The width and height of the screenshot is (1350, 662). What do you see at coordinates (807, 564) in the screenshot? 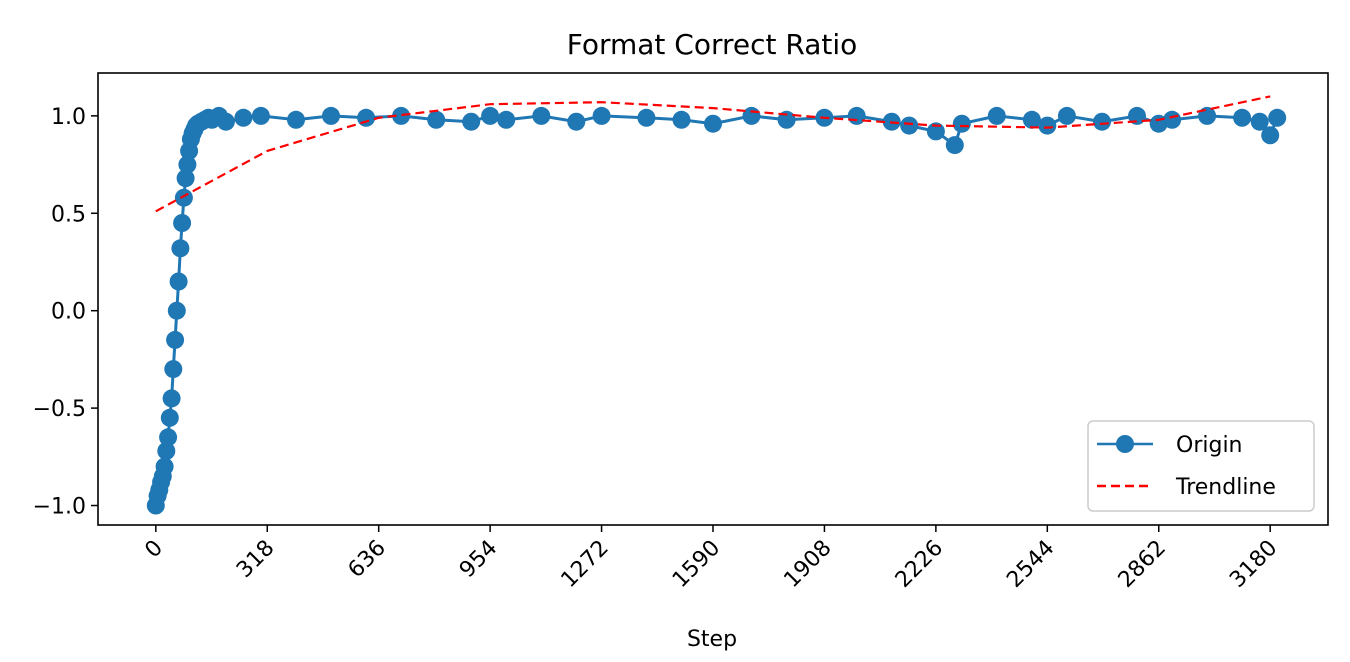
I see `x-tick-label: 1908` at bounding box center [807, 564].